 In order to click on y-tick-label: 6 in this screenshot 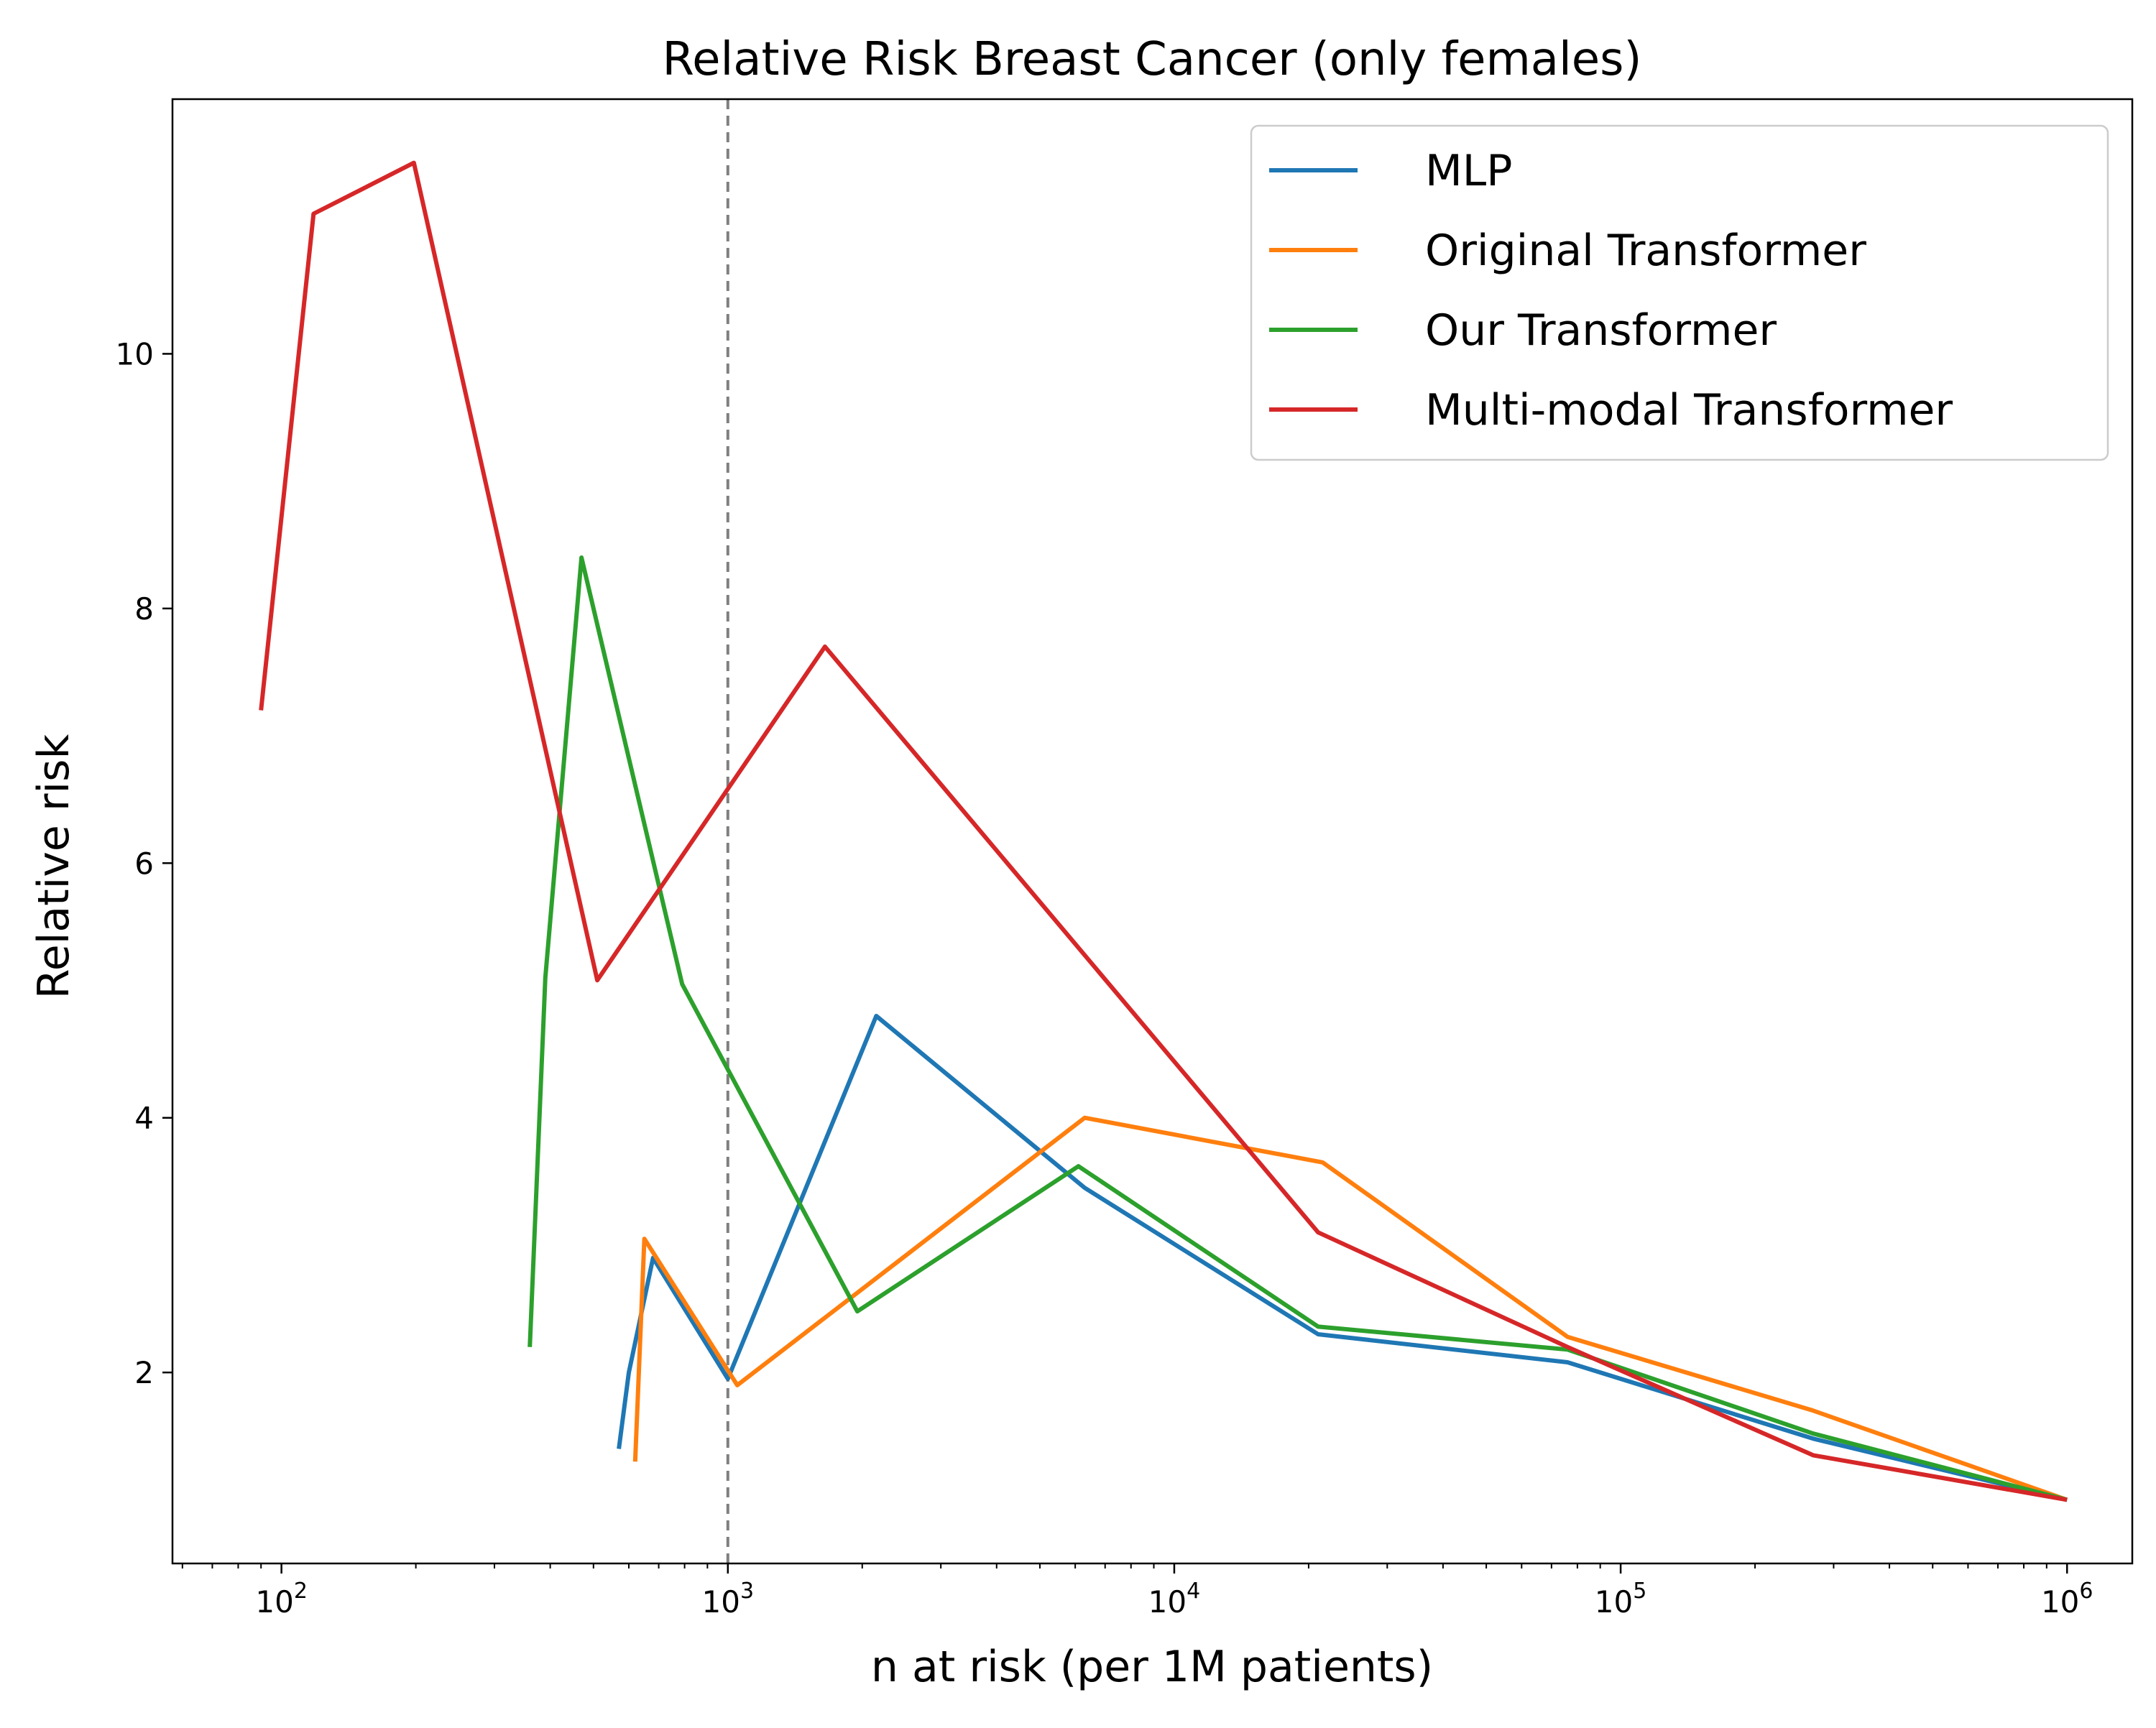, I will do `click(144, 863)`.